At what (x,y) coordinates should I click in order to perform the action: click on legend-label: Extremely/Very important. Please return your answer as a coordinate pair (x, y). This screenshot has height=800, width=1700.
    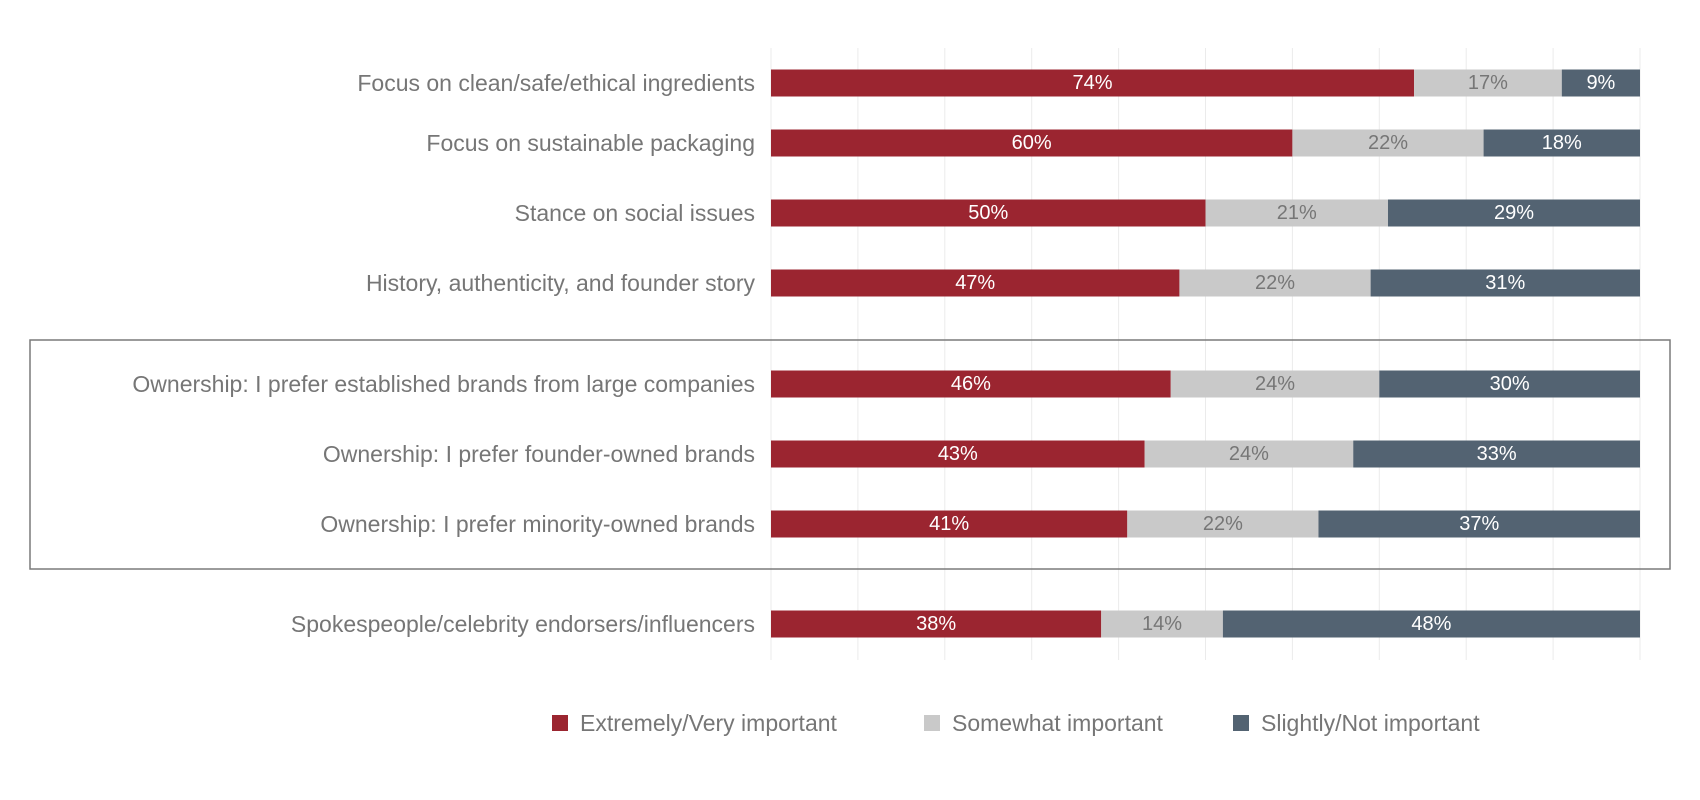
    Looking at the image, I should click on (709, 723).